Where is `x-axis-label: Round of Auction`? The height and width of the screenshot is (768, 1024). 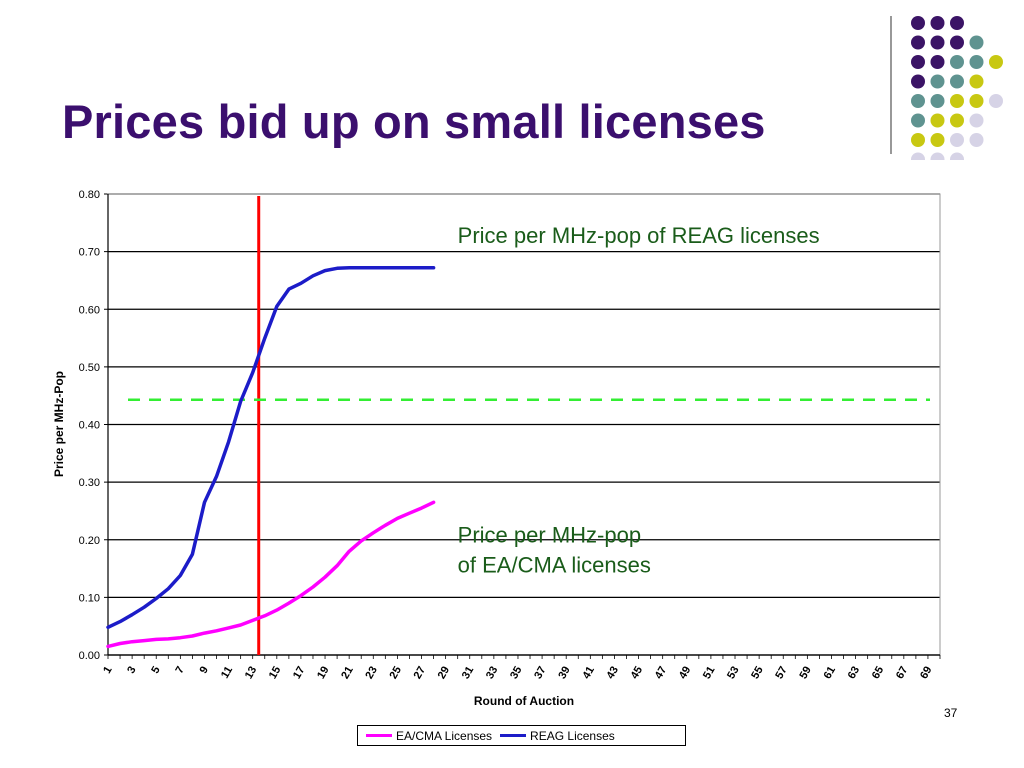 x-axis-label: Round of Auction is located at coordinates (524, 701).